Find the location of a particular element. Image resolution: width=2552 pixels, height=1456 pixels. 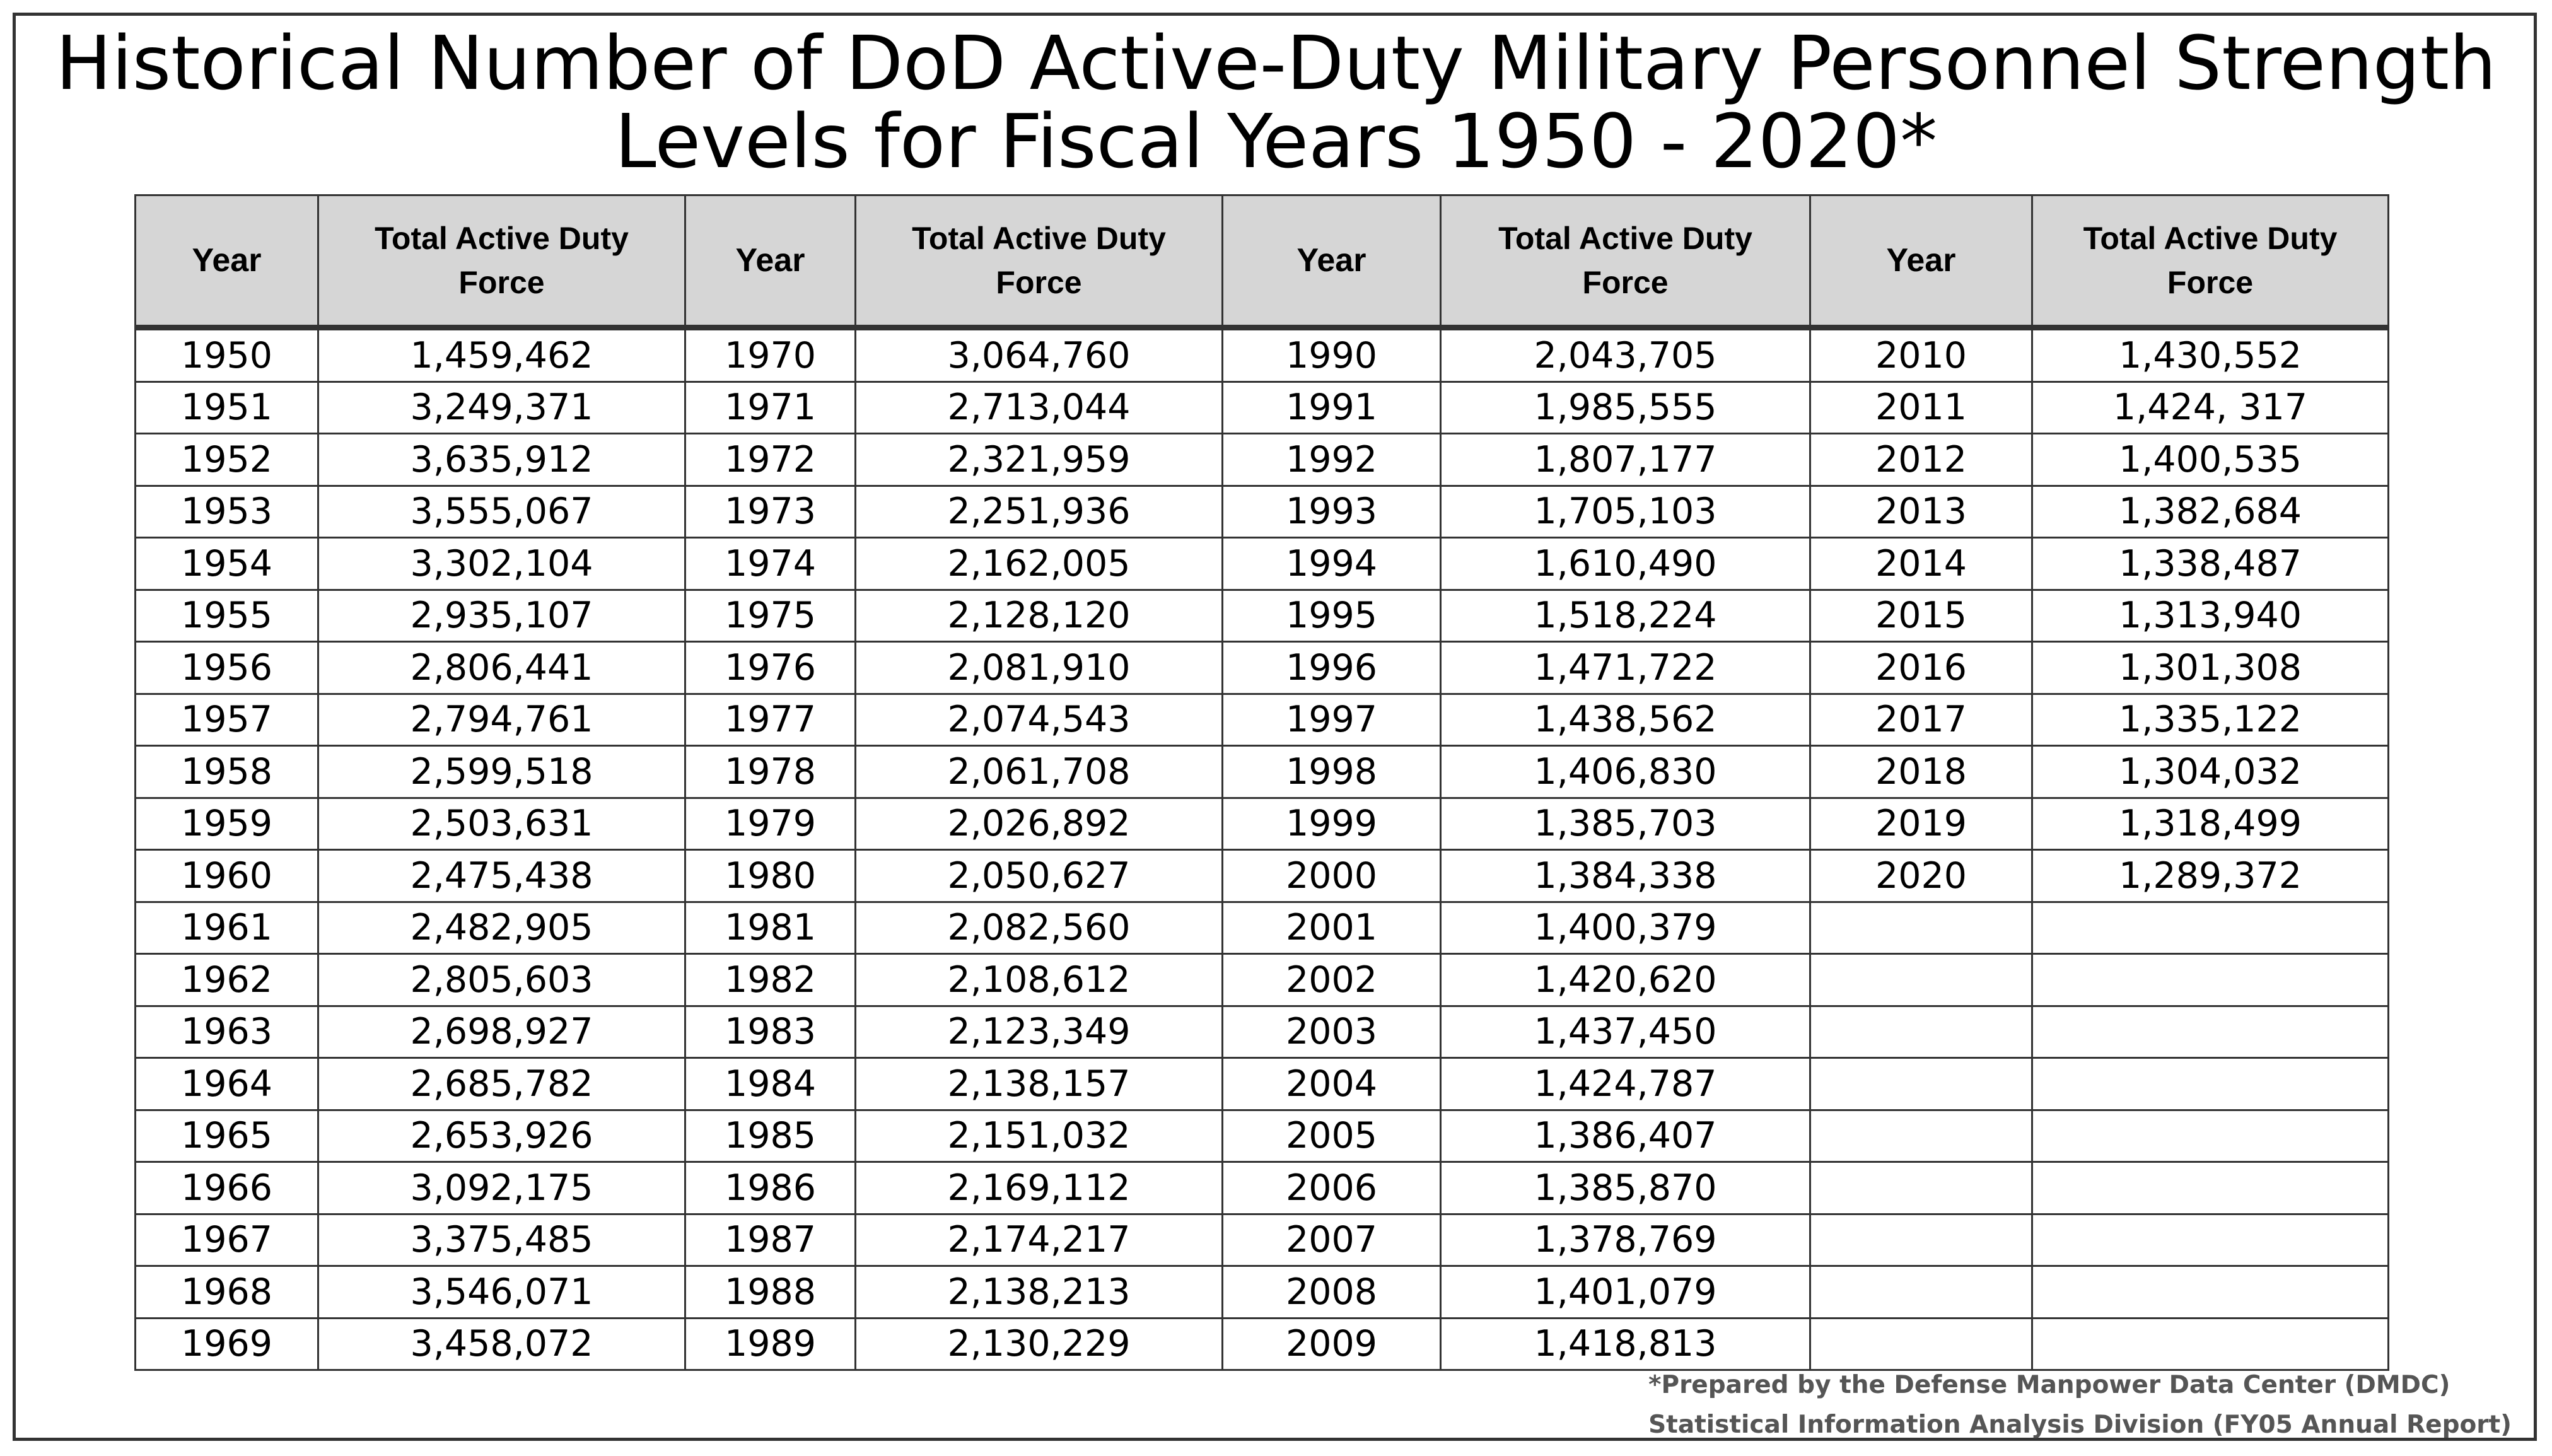

force-cell: 2,599,518 is located at coordinates (501, 772).